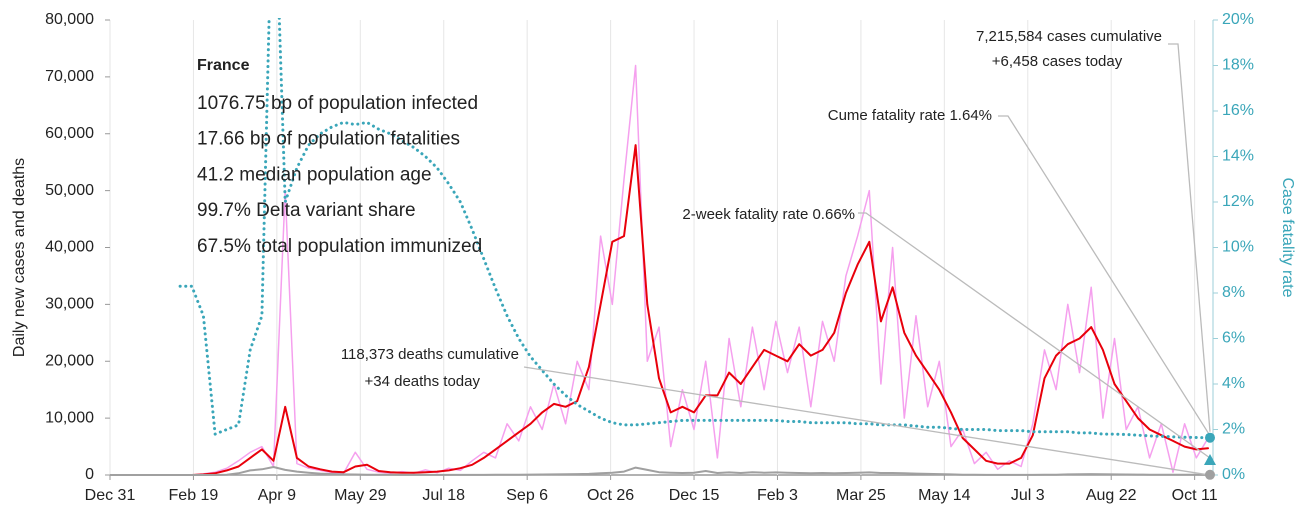 The width and height of the screenshot is (1308, 513). I want to click on info-line: 99.7% Delta variant share, so click(306, 210).